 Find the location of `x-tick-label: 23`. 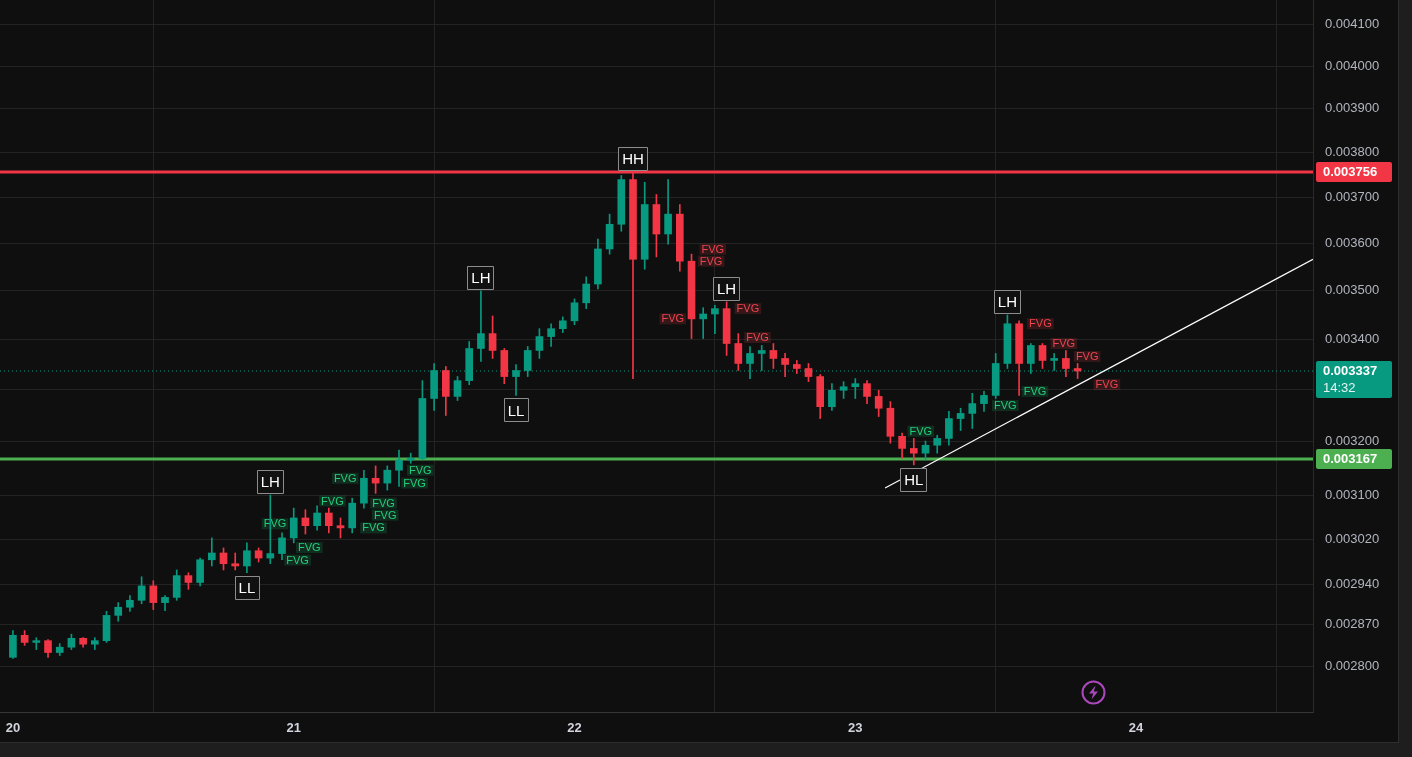

x-tick-label: 23 is located at coordinates (855, 728).